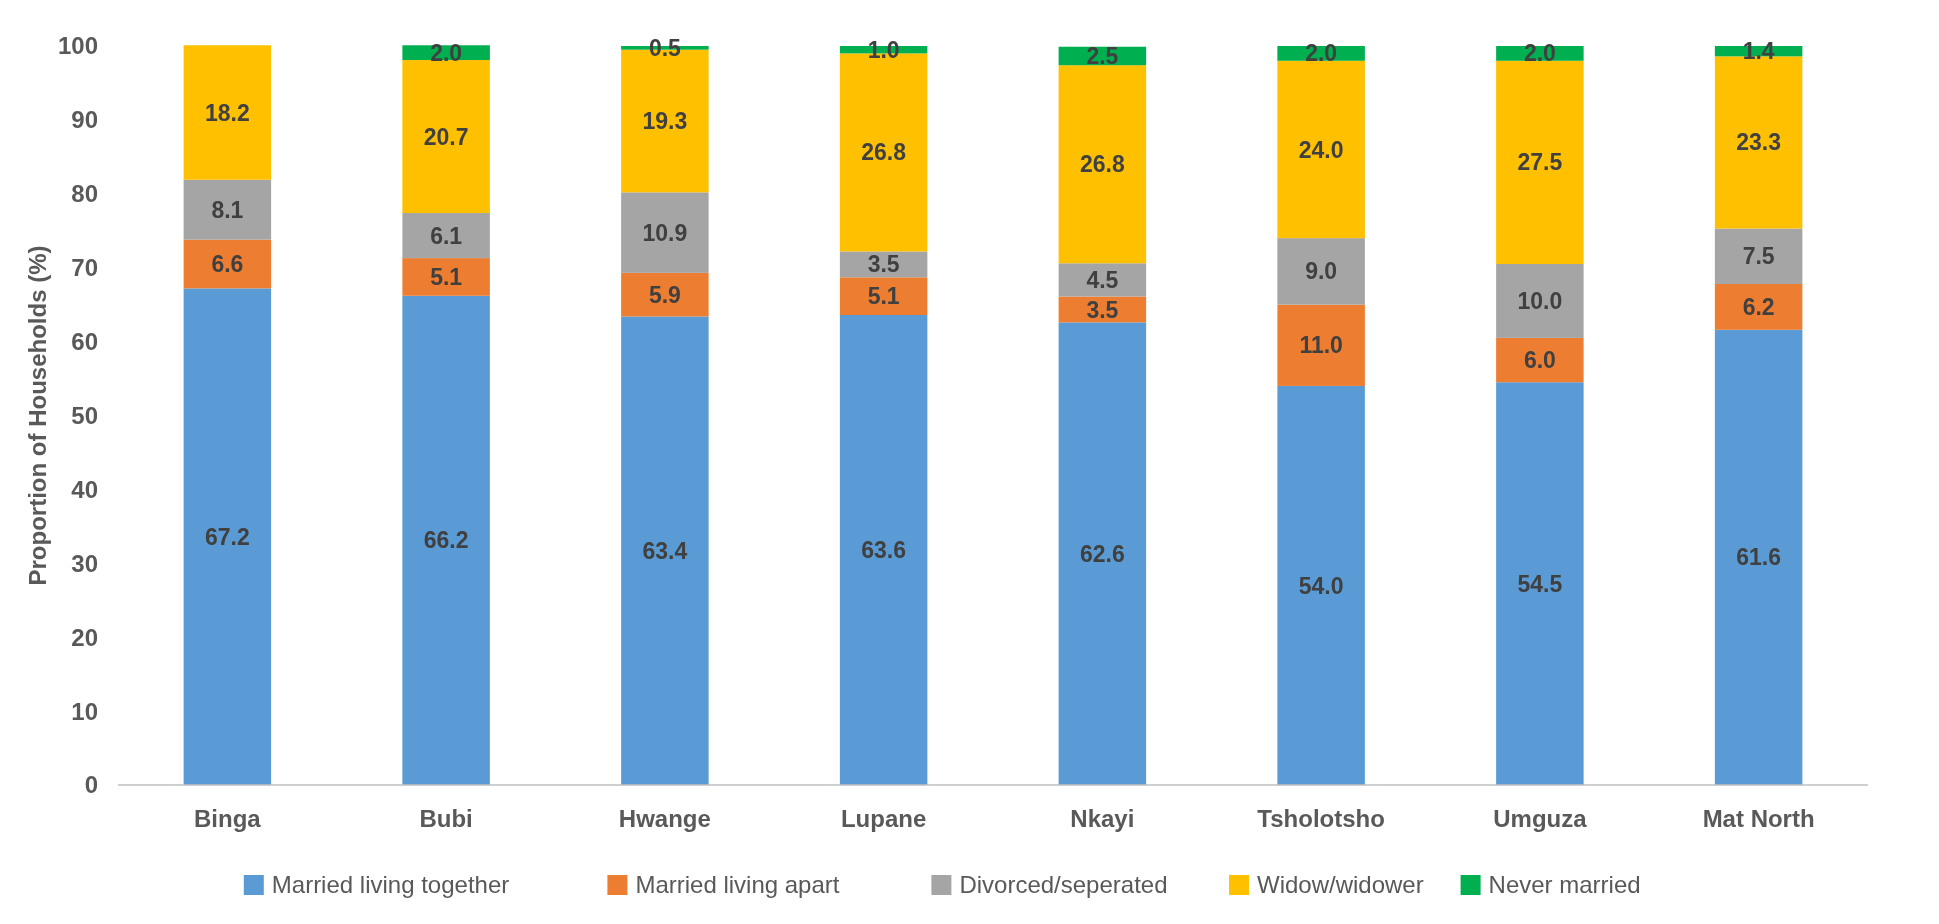 The height and width of the screenshot is (924, 1939). I want to click on data-label: 63.6, so click(884, 550).